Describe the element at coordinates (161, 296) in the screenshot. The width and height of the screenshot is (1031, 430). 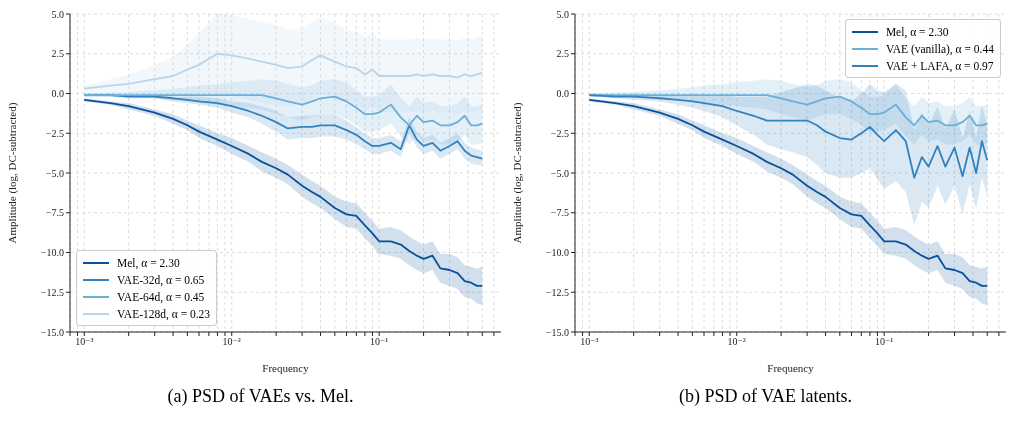
I see `legend-label: VAE-64d, α = 0.45` at that location.